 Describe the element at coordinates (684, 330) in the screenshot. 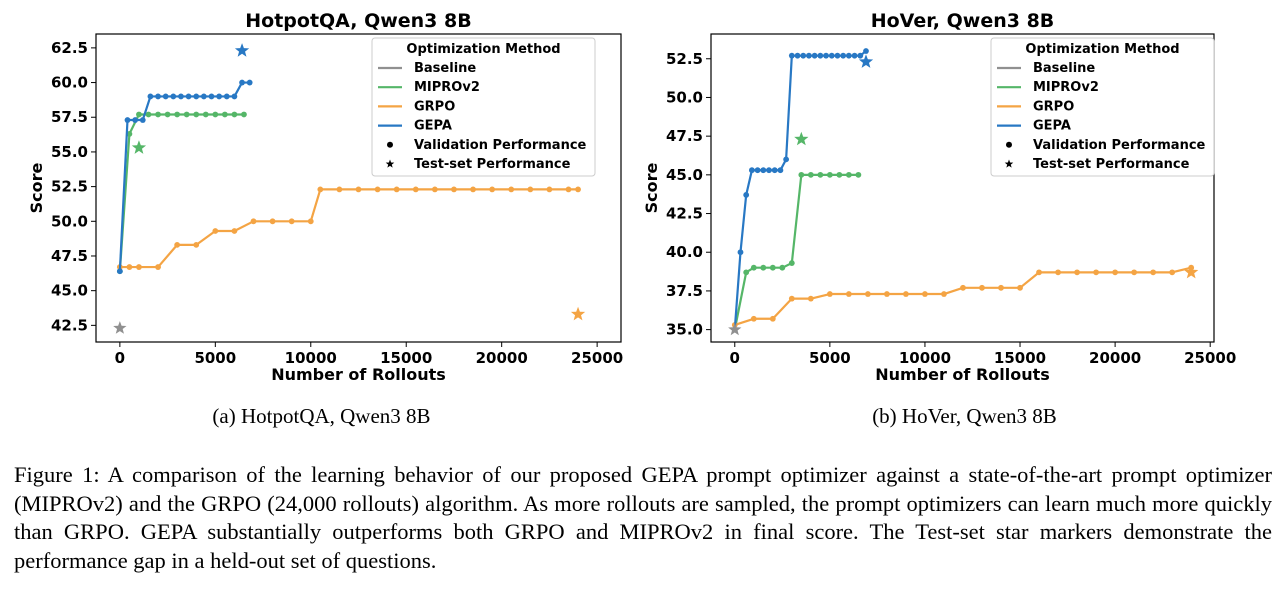

I see `y-tick-label: 35.0` at that location.